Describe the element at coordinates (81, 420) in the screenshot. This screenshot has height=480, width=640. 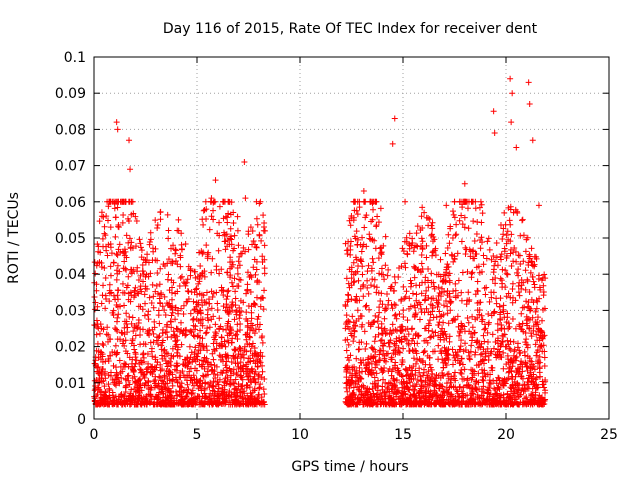
I see `y-tick-label: 0` at that location.